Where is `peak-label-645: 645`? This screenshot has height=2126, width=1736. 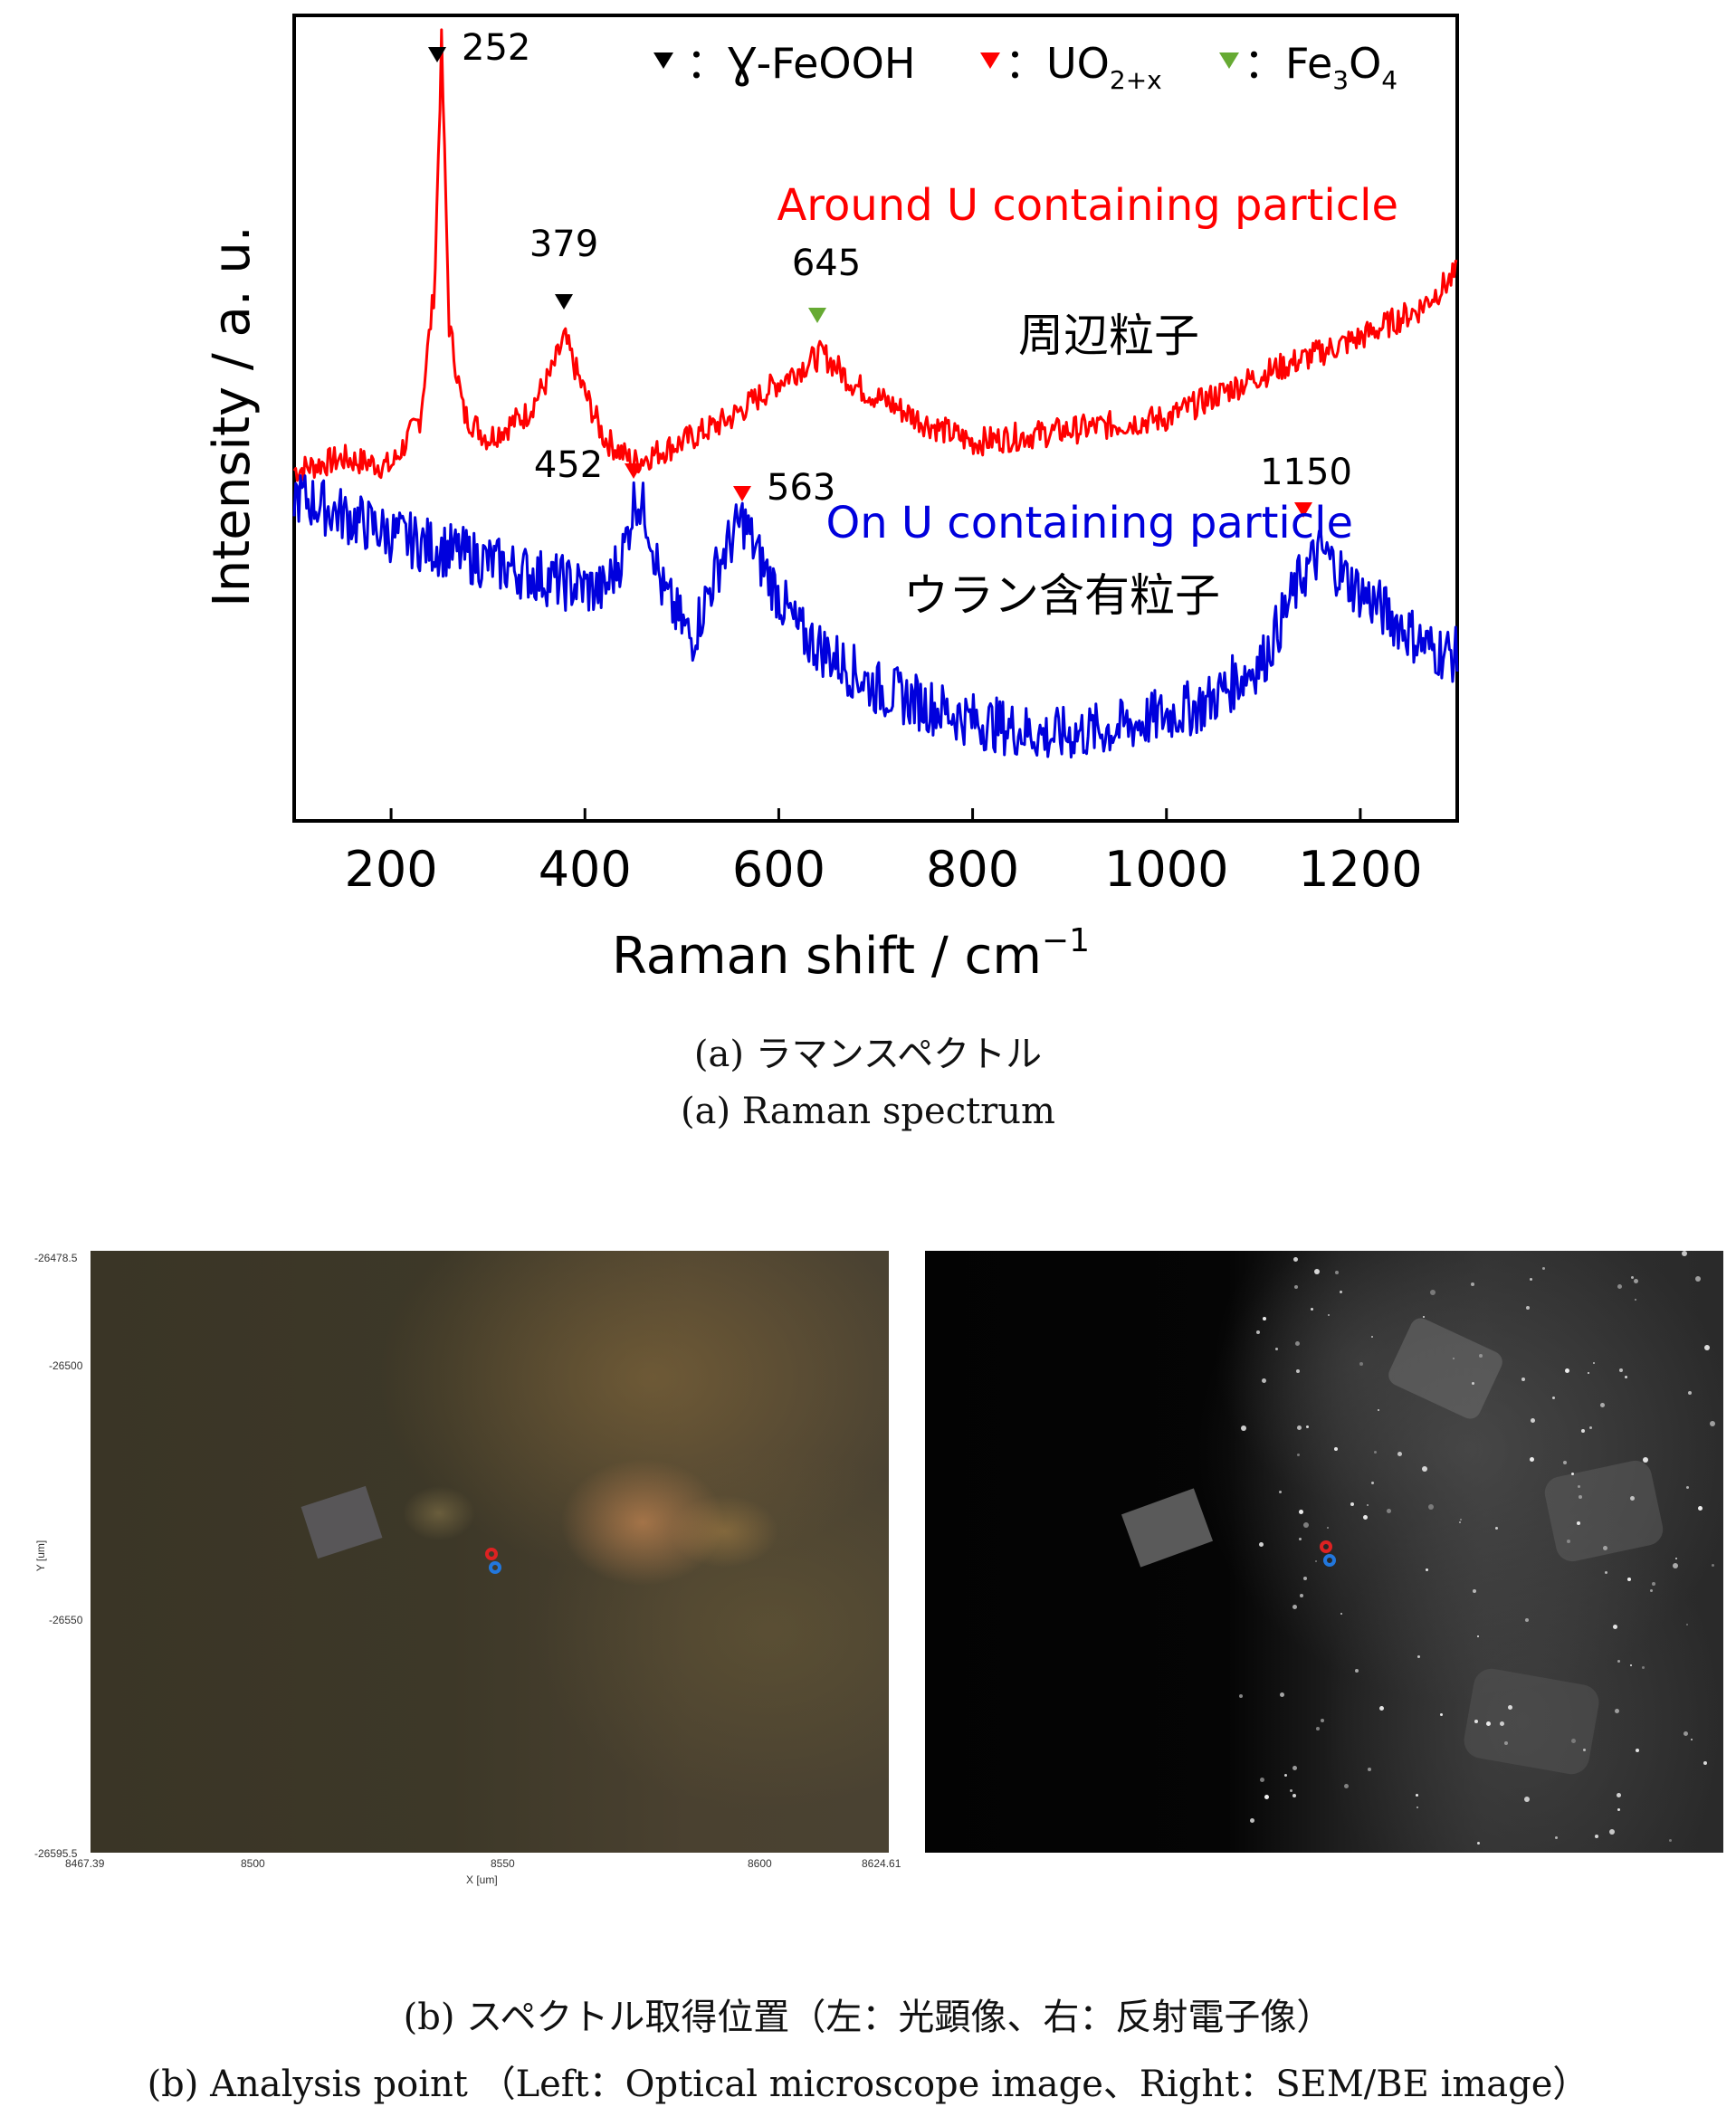
peak-label-645: 645 is located at coordinates (826, 263).